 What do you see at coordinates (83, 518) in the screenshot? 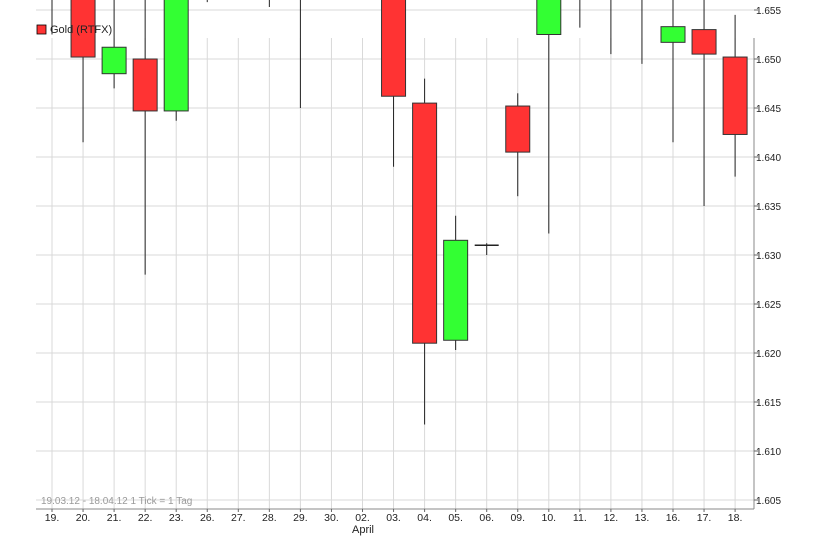
I see `x-tick-label: 20.` at bounding box center [83, 518].